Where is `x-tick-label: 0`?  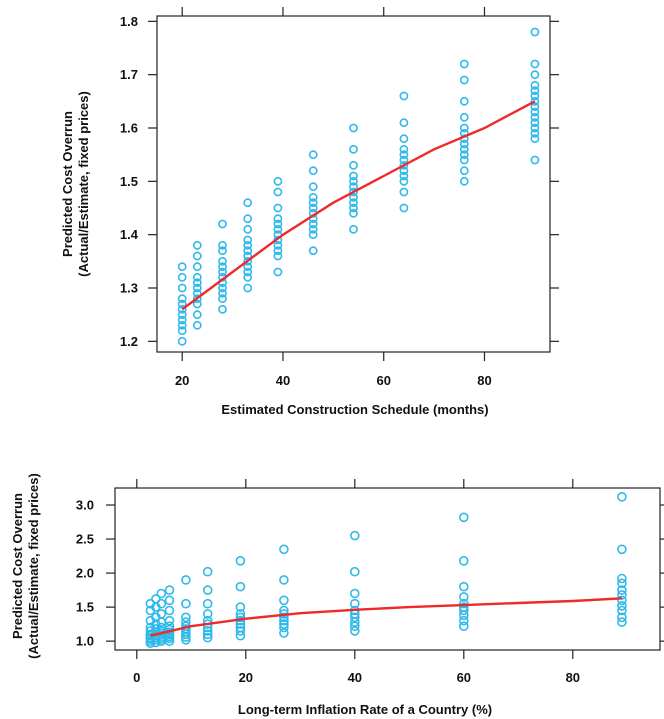 x-tick-label: 0 is located at coordinates (136, 677).